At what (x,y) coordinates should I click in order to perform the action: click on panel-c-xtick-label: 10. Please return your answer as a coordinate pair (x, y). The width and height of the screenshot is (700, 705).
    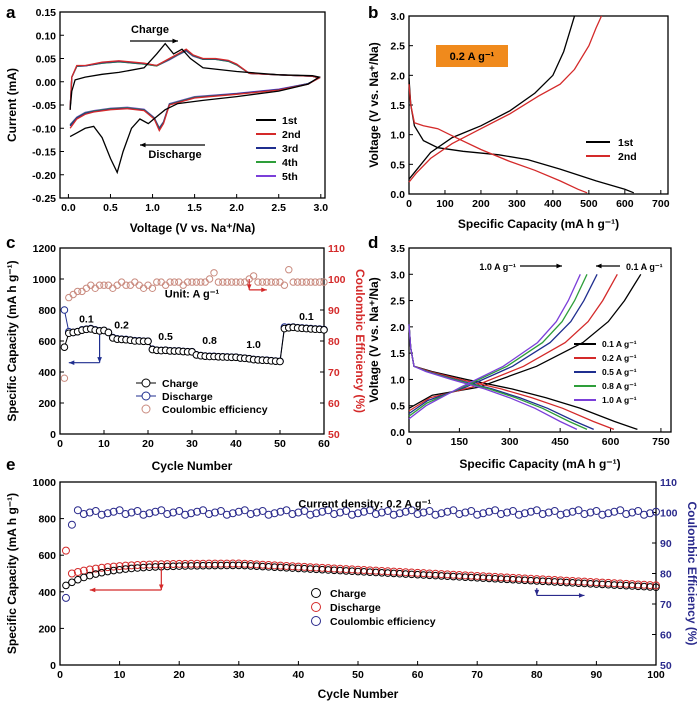
    Looking at the image, I should click on (104, 444).